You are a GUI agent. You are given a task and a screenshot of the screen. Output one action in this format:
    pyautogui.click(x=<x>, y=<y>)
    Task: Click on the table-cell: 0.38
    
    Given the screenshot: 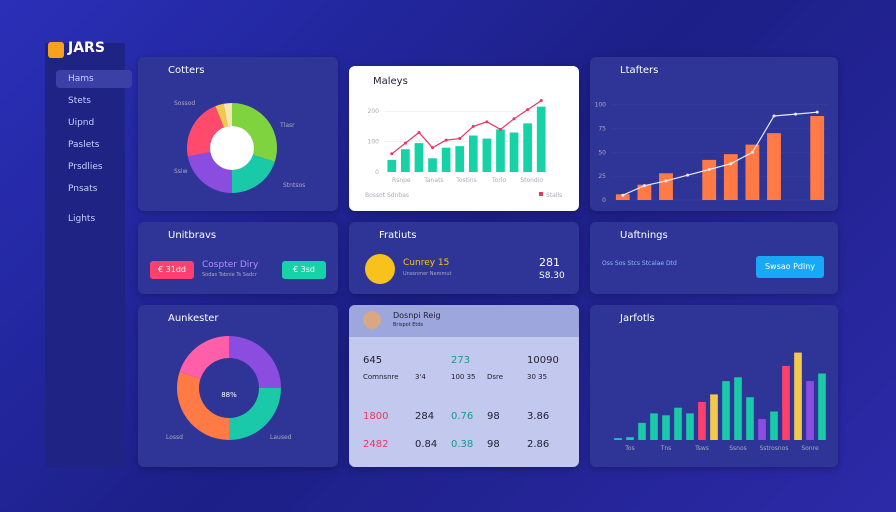 What is the action you would take?
    pyautogui.click(x=462, y=444)
    